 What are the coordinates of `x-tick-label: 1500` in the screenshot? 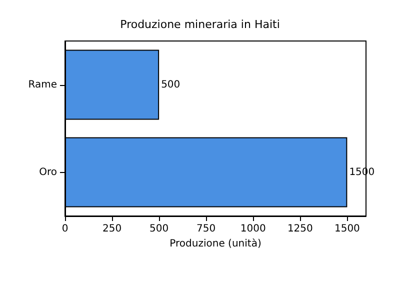 It's located at (347, 229).